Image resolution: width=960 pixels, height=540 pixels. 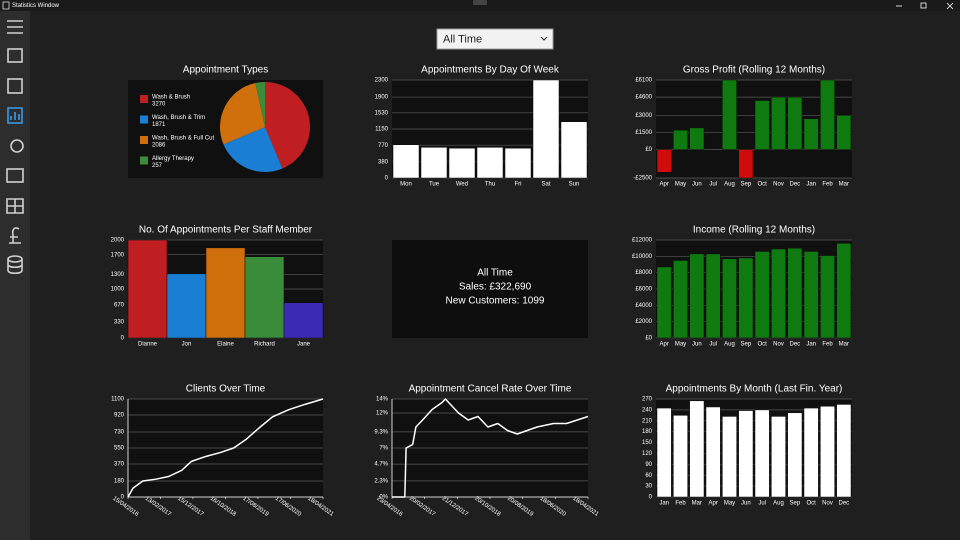 What do you see at coordinates (226, 389) in the screenshot?
I see `chart-title: Clients Over Time` at bounding box center [226, 389].